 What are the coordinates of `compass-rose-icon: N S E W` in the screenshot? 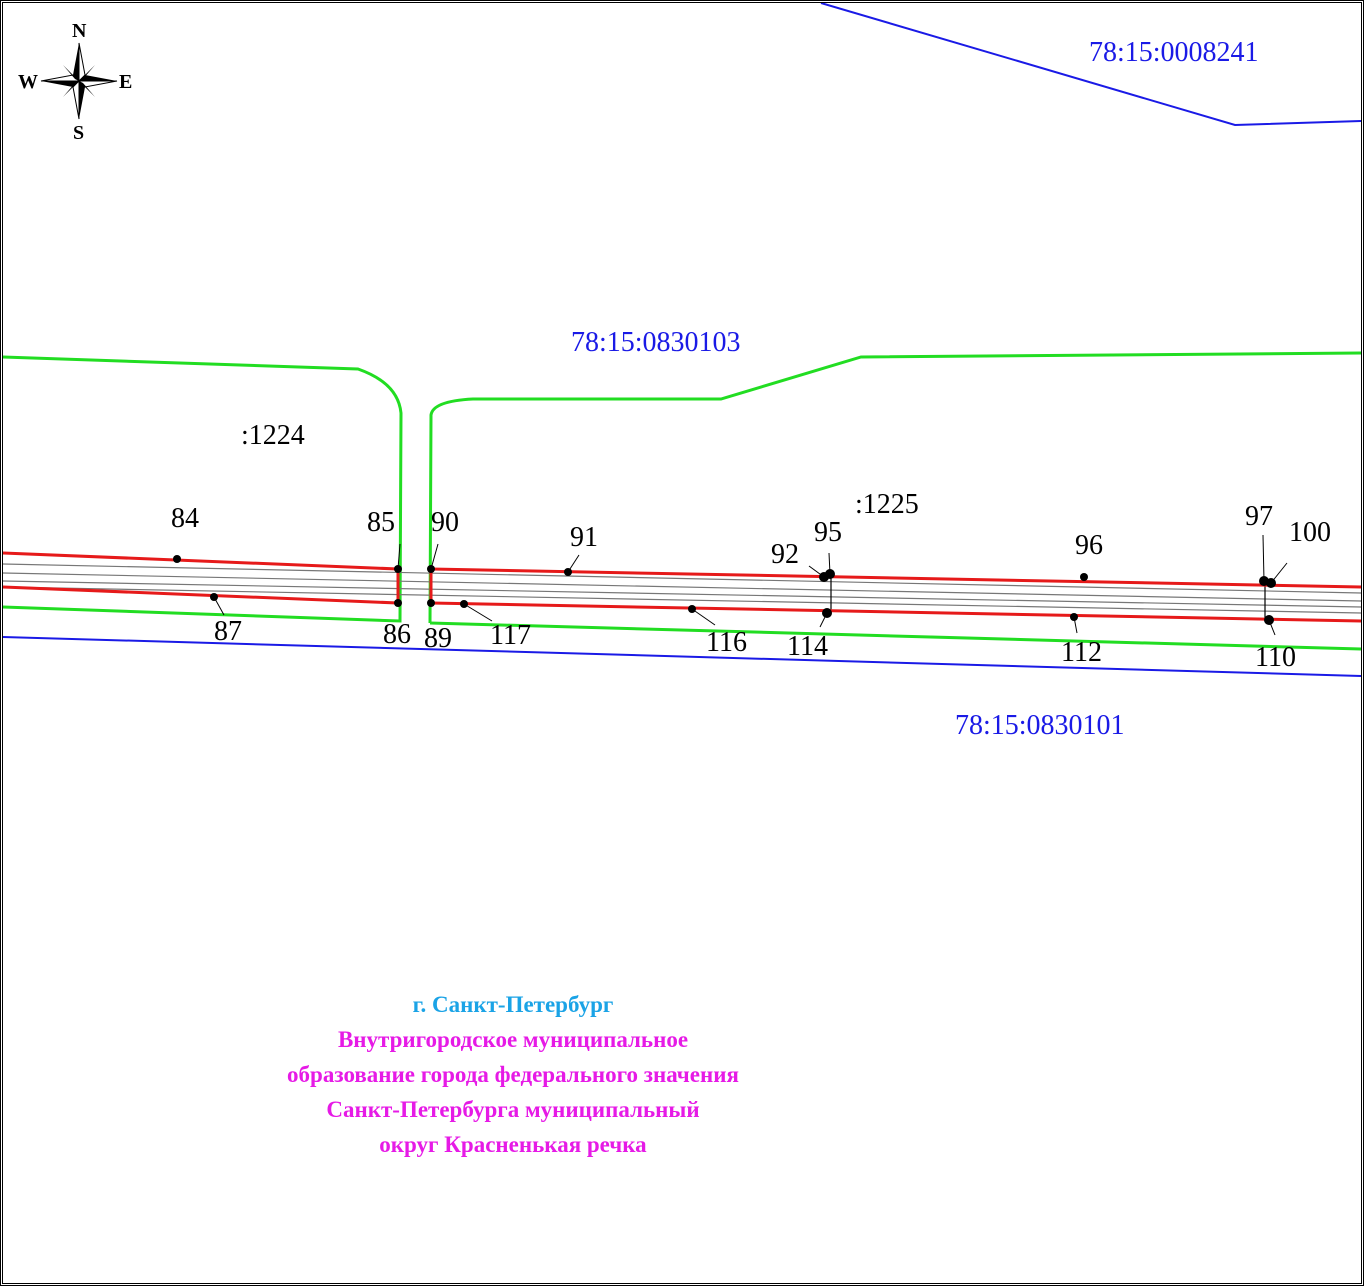 It's located at (75, 82).